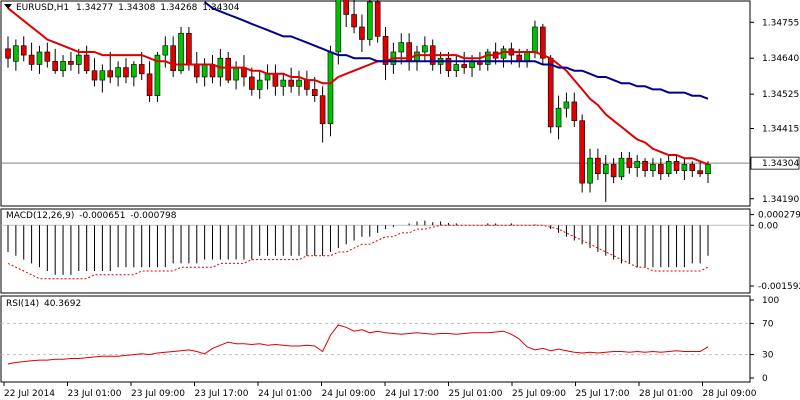 The image size is (800, 400). Describe the element at coordinates (137, 8) in the screenshot. I see `ohlc-high: 1.34308` at that location.